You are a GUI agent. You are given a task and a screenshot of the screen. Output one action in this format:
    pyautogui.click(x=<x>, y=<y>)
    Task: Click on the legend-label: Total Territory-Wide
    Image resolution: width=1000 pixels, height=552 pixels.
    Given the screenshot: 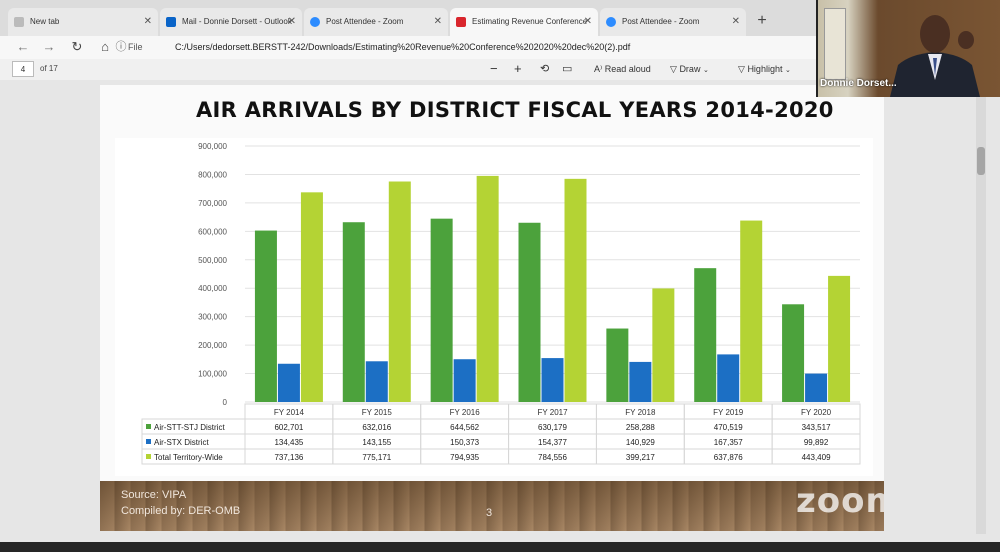 What is the action you would take?
    pyautogui.click(x=188, y=457)
    